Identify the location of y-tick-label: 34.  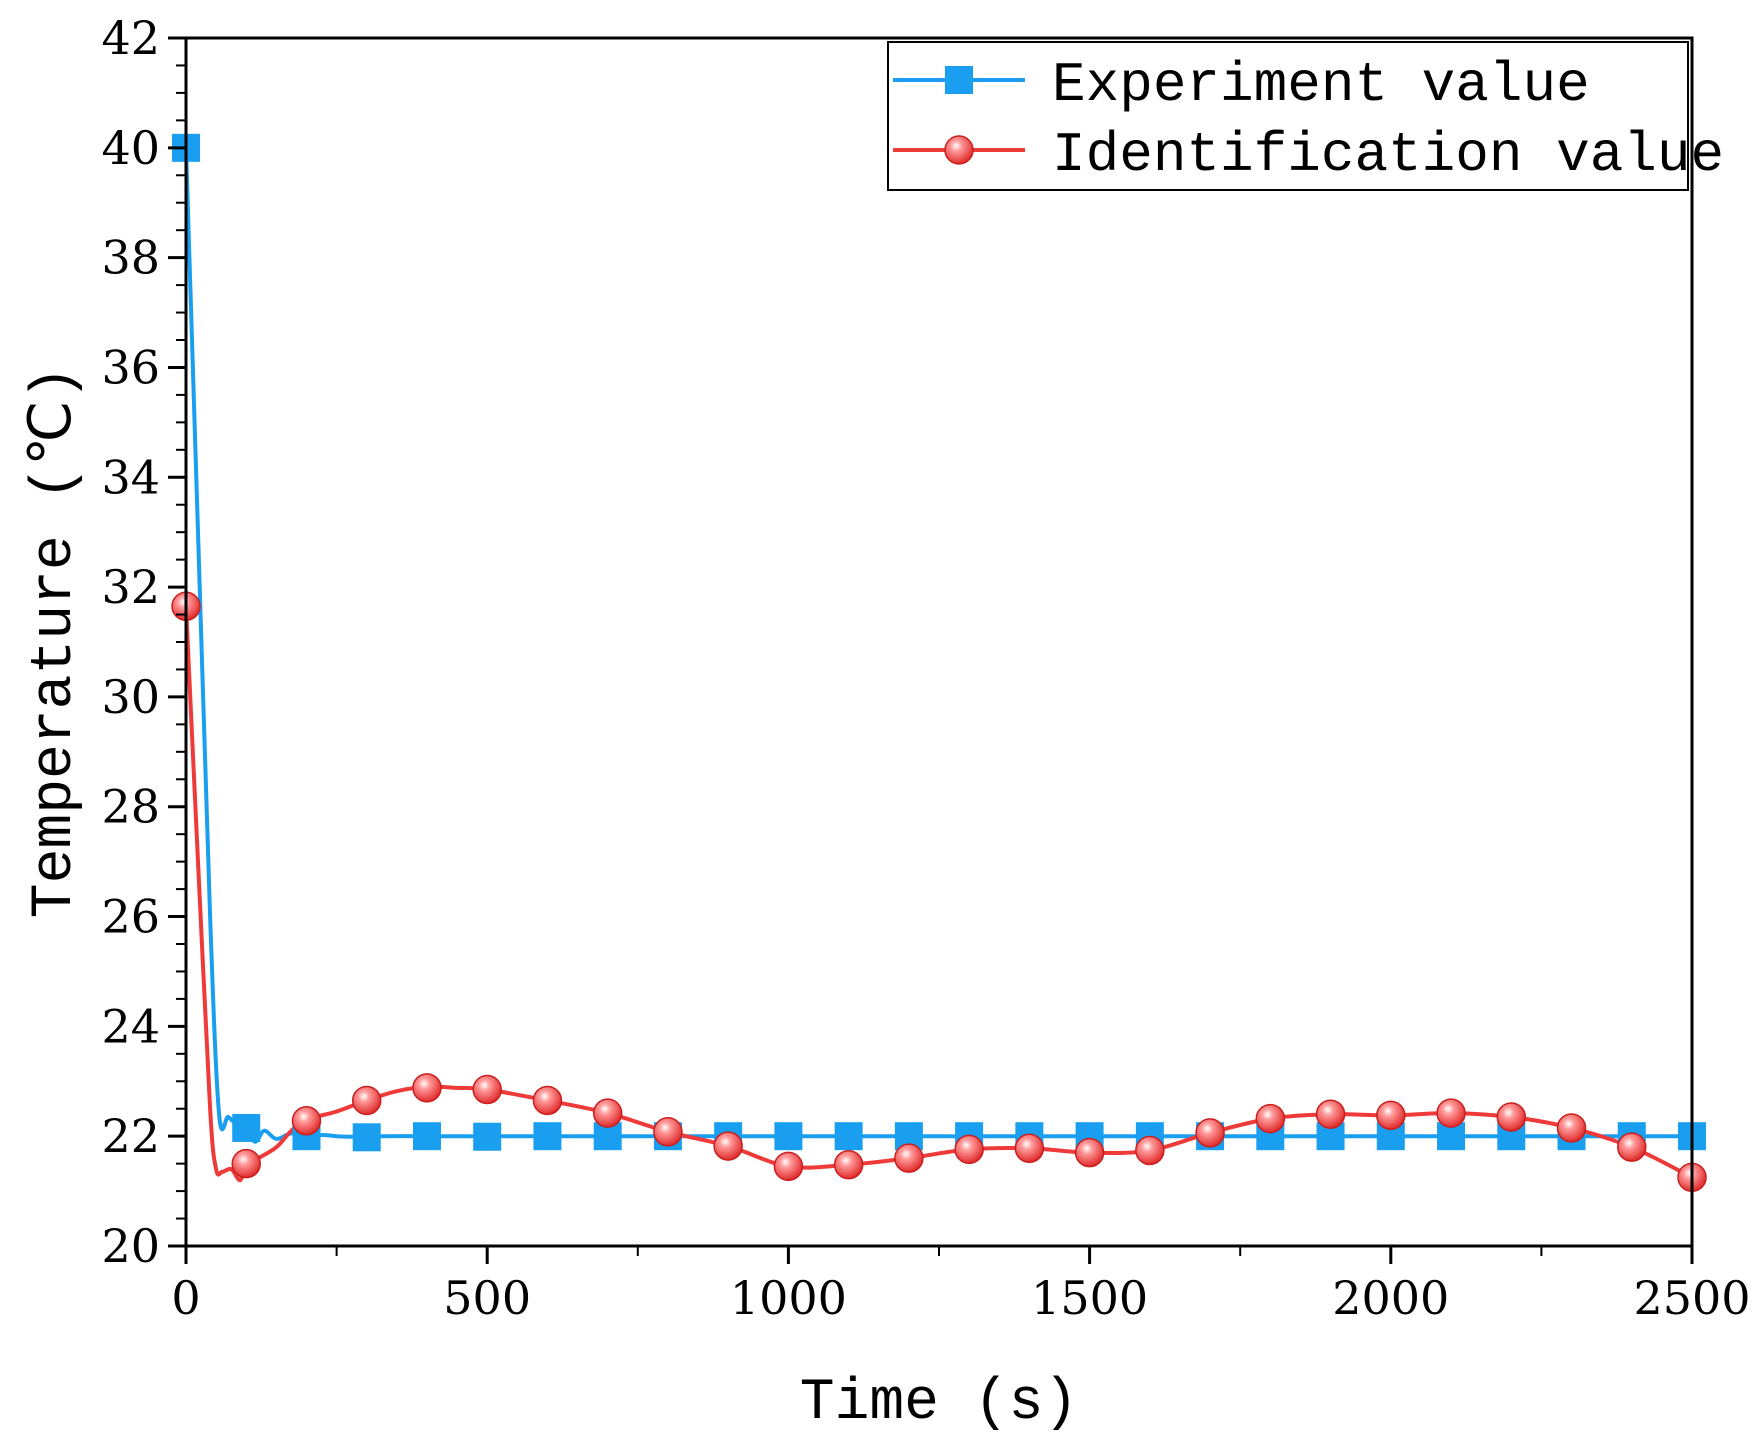
(130, 477).